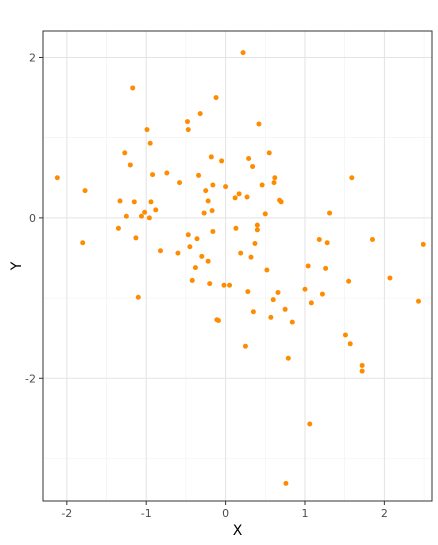 Image resolution: width=438 pixels, height=545 pixels. What do you see at coordinates (17, 266) in the screenshot?
I see `y-axis-title: Y` at bounding box center [17, 266].